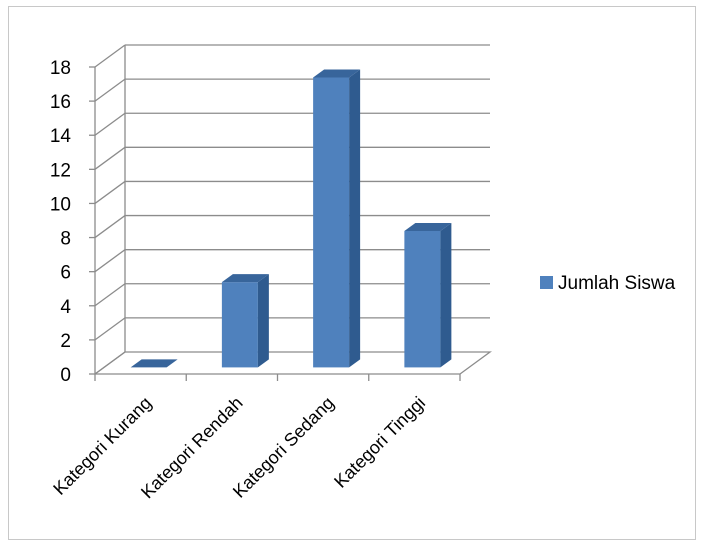 The image size is (705, 548). I want to click on legend-swatch, so click(546, 282).